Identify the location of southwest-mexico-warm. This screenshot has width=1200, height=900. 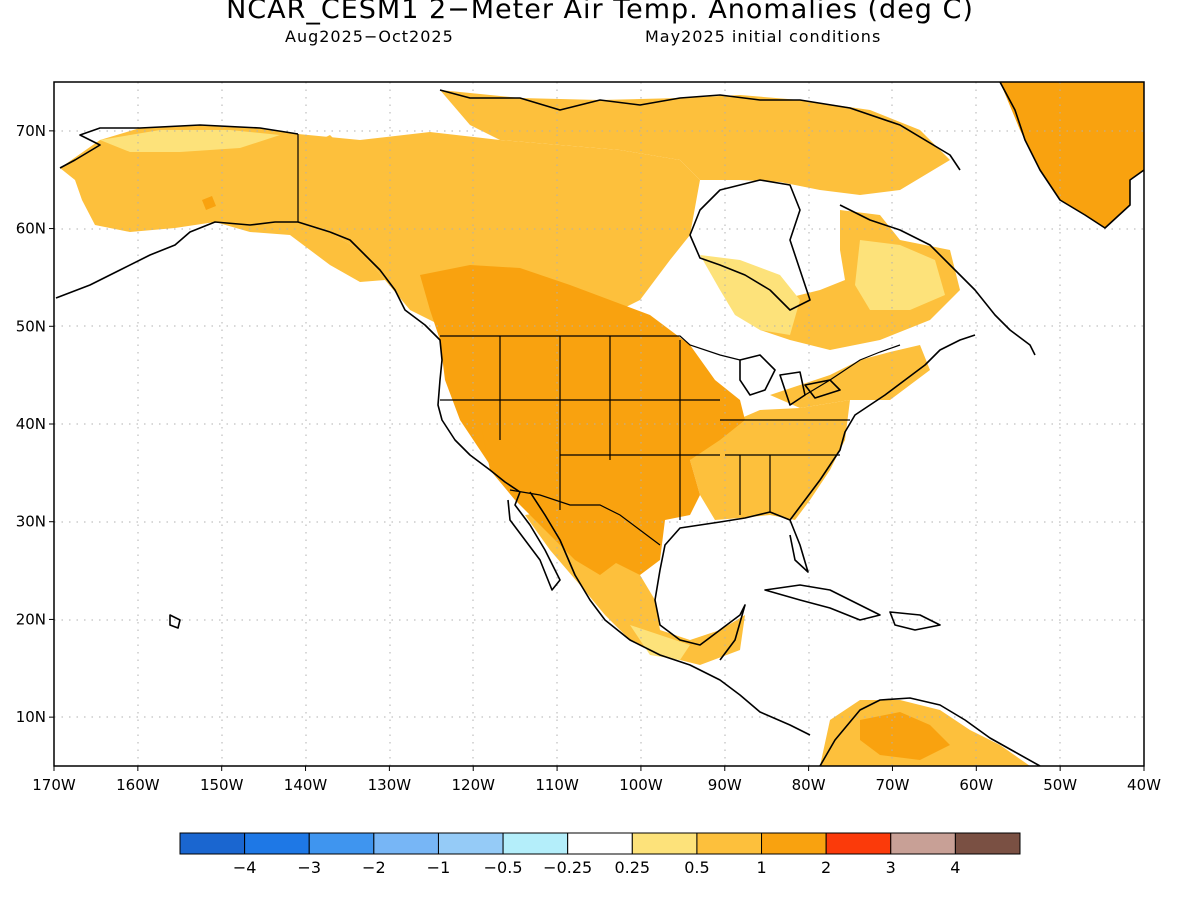
(550, 497).